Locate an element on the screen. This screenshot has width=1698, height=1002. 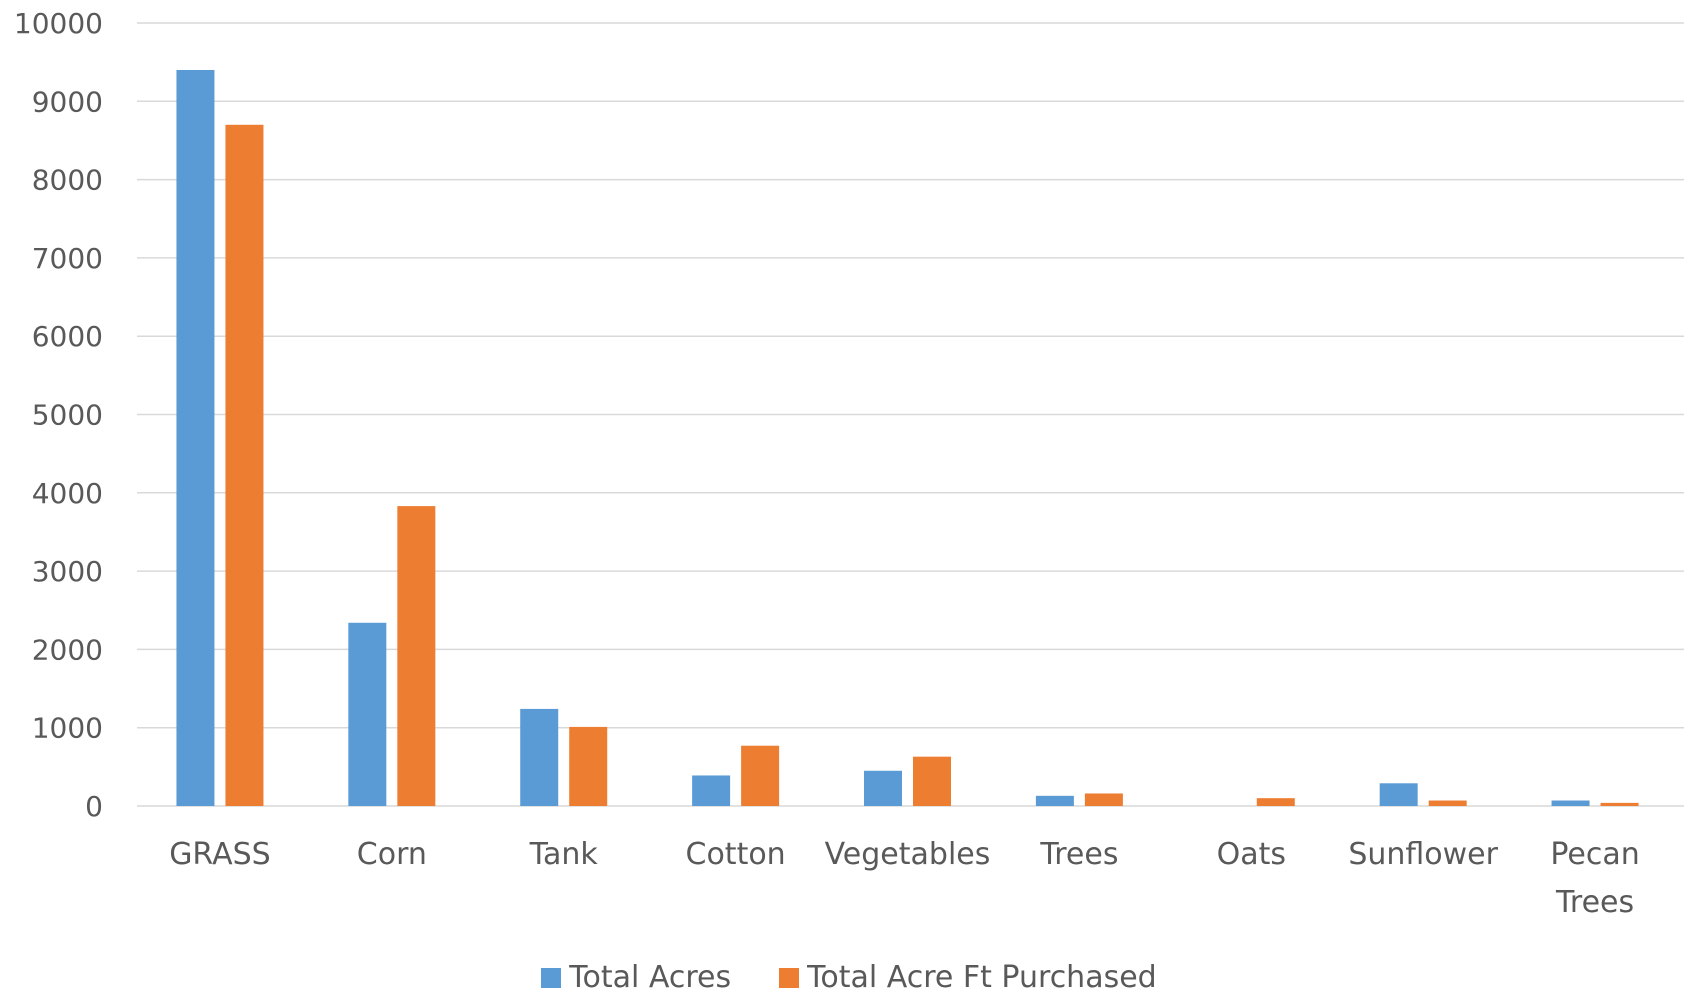
bar-total-acres-grass is located at coordinates (195, 438).